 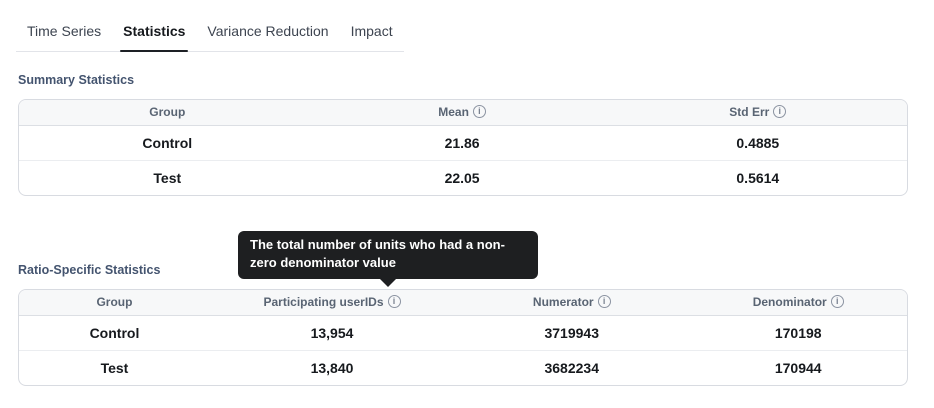 I want to click on column-header-std-err: Std Err, so click(x=757, y=113).